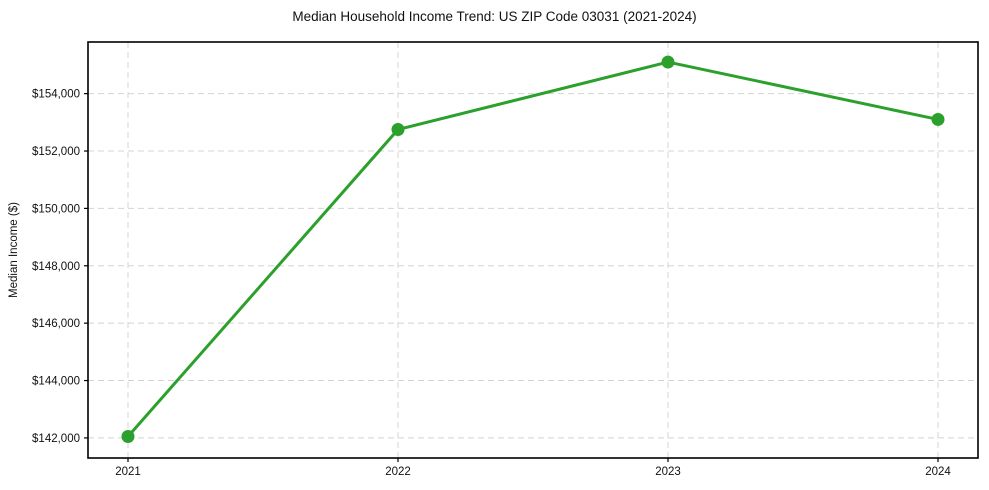 This screenshot has height=490, width=989. What do you see at coordinates (56, 267) in the screenshot?
I see `y-tick-label: $148,000` at bounding box center [56, 267].